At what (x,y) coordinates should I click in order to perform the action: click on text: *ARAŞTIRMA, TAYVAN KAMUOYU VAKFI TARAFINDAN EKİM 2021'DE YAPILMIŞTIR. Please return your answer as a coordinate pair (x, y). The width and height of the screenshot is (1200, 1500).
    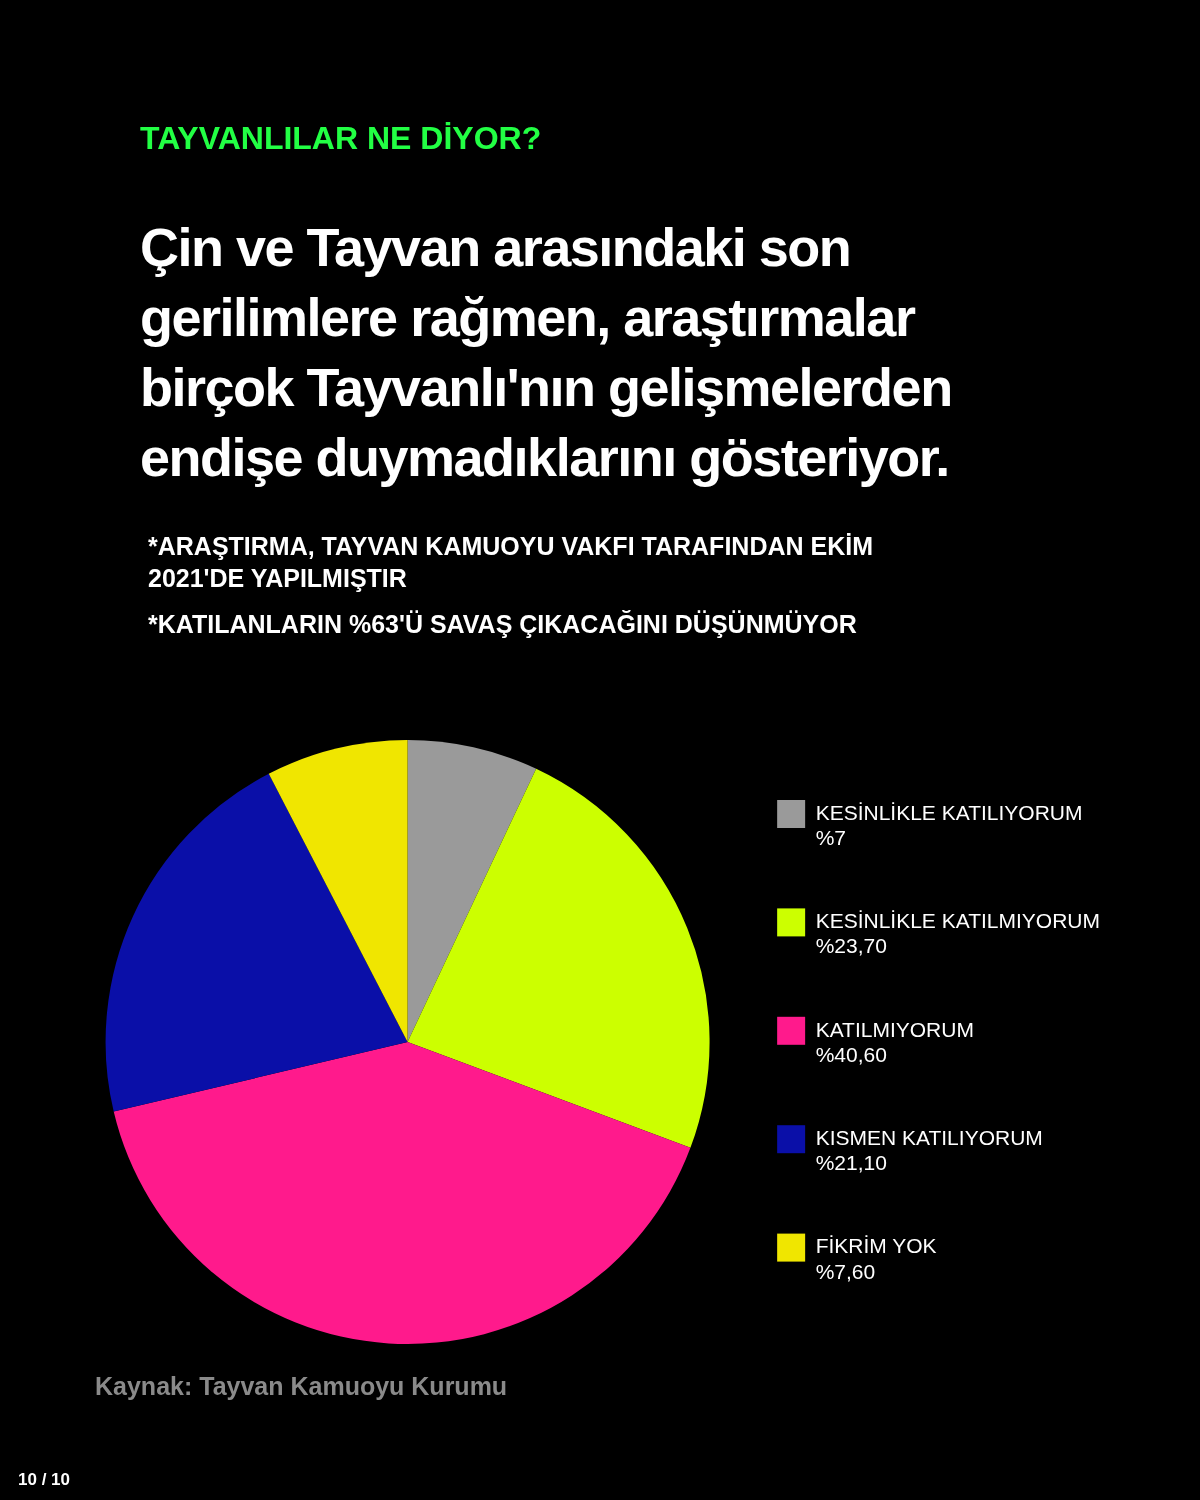
    Looking at the image, I should click on (511, 562).